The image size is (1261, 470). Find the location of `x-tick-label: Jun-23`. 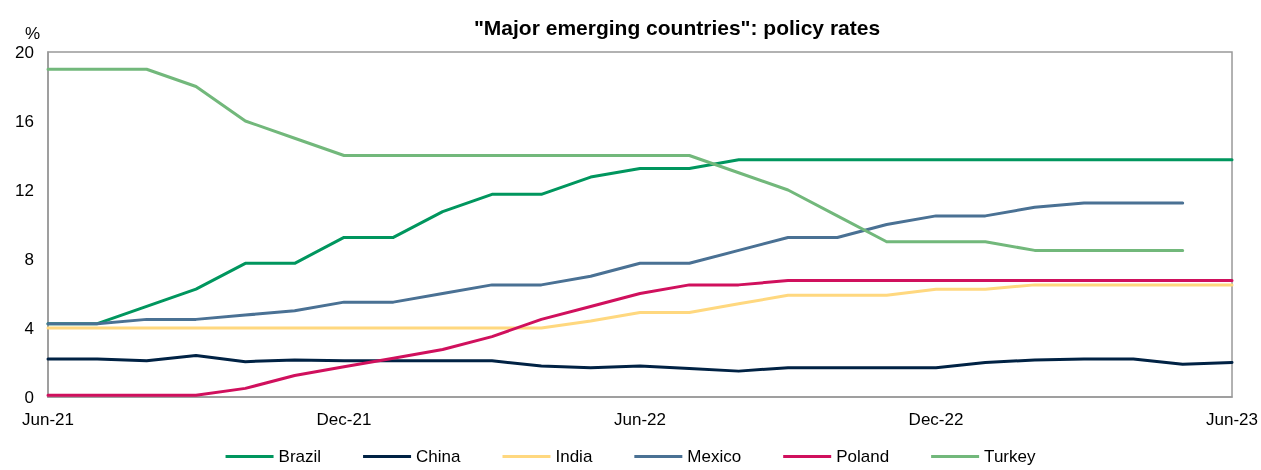

x-tick-label: Jun-23 is located at coordinates (1232, 419).